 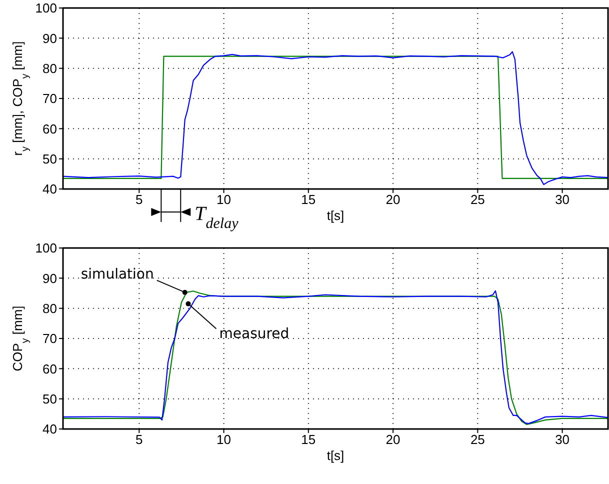 What do you see at coordinates (117, 274) in the screenshot?
I see `annotation: simulation` at bounding box center [117, 274].